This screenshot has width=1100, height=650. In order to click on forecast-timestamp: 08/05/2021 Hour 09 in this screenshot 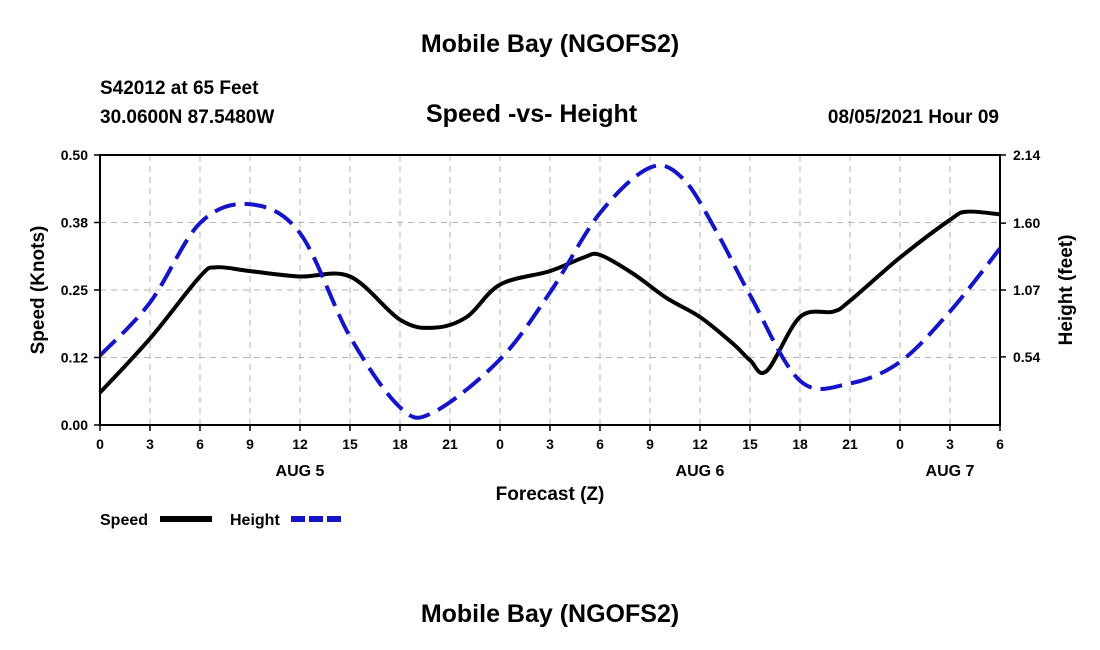, I will do `click(913, 117)`.